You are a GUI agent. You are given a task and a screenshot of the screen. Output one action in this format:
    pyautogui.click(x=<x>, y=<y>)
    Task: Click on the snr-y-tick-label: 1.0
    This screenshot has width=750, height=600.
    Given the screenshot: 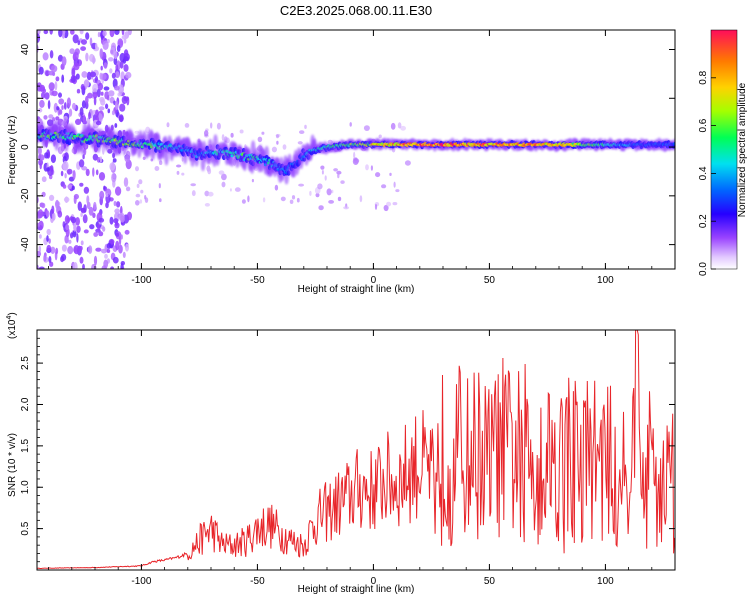 What is the action you would take?
    pyautogui.click(x=25, y=487)
    